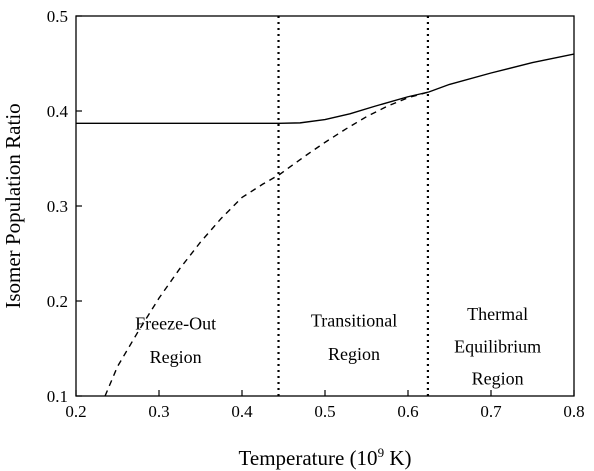 The height and width of the screenshot is (471, 594). I want to click on y-axis-title: Isomer Population Ratio, so click(13, 205).